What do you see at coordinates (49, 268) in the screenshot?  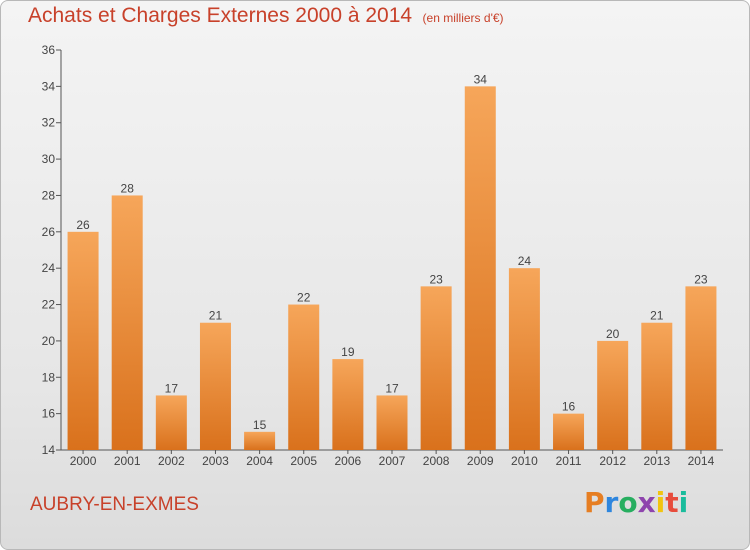 I see `y-tick-label: 24` at bounding box center [49, 268].